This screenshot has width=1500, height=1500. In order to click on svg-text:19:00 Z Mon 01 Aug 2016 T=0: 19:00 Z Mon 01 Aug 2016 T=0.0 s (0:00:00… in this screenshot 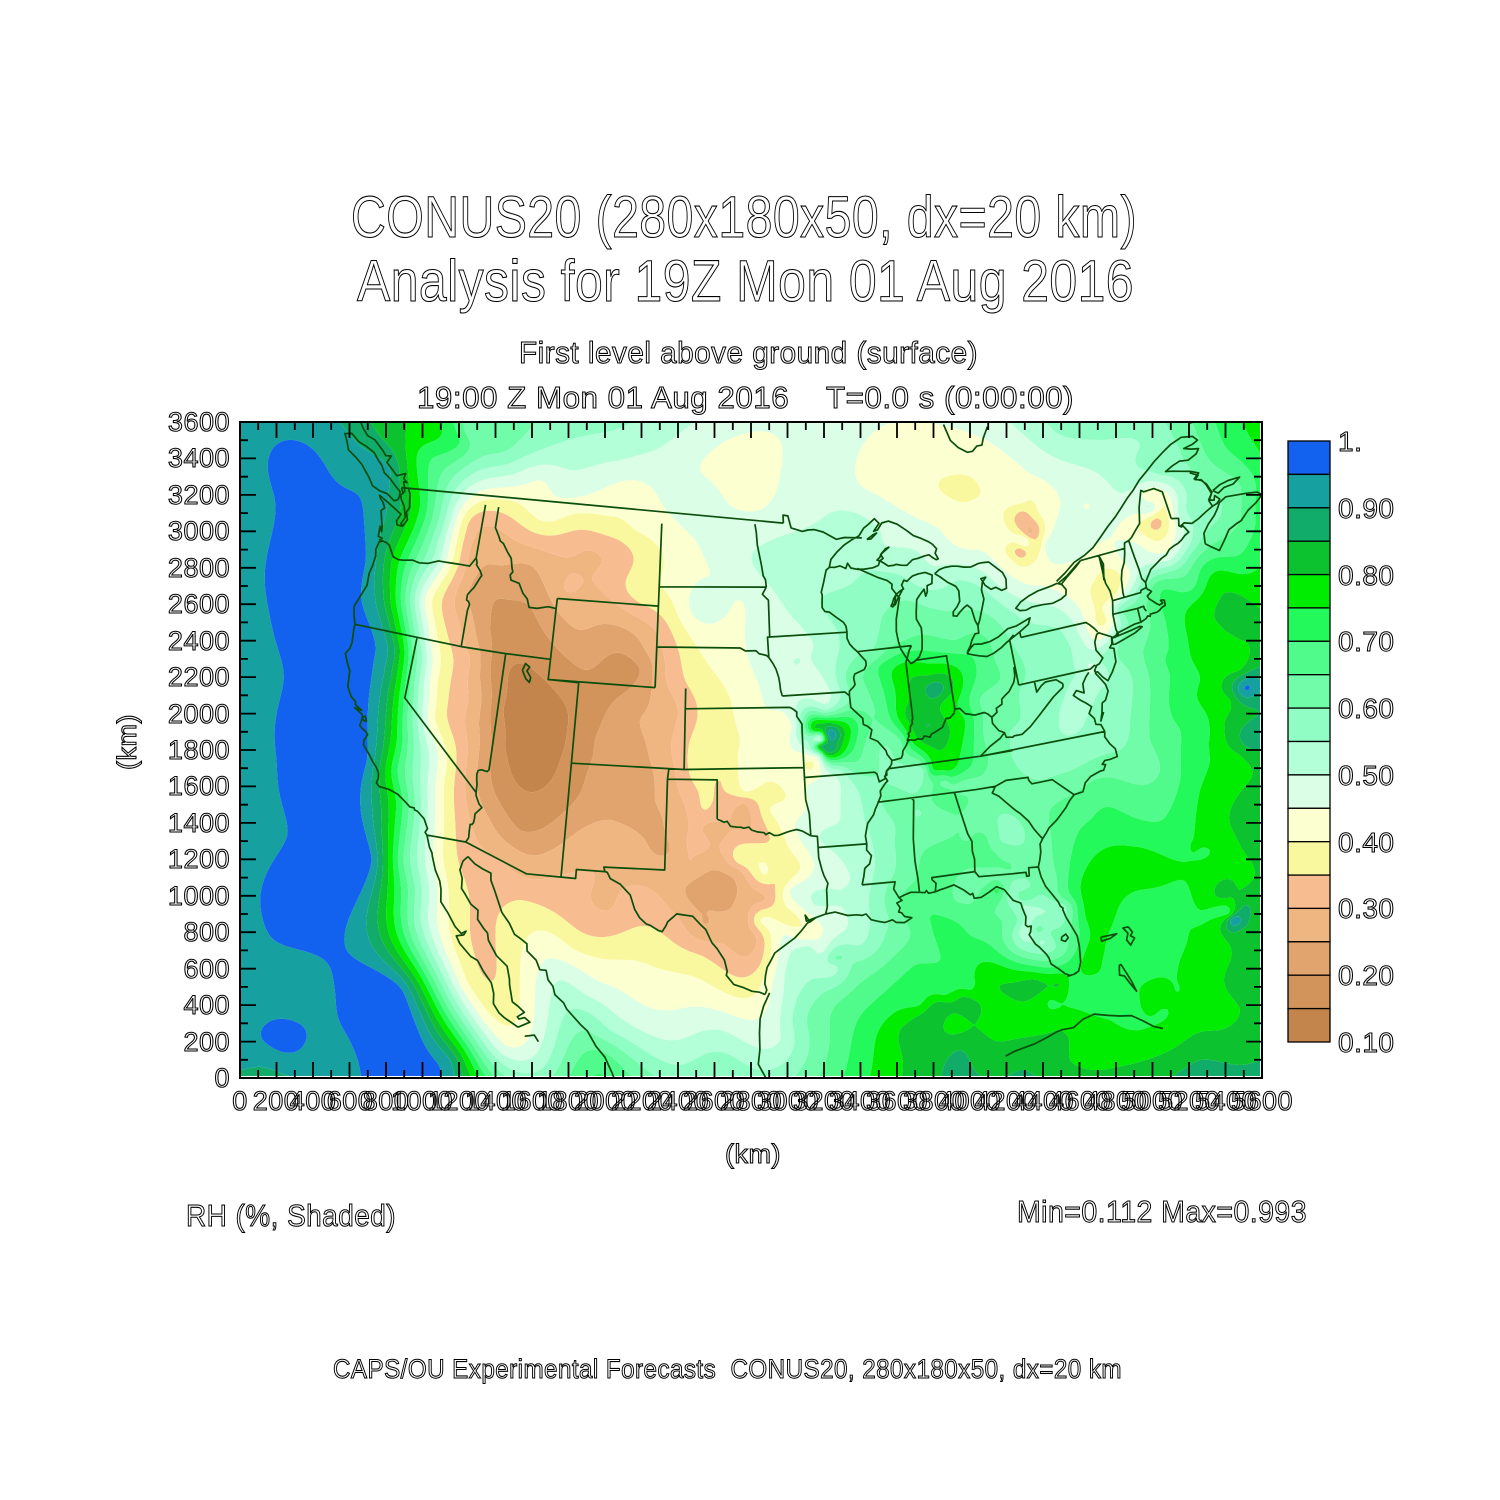, I will do `click(745, 397)`.